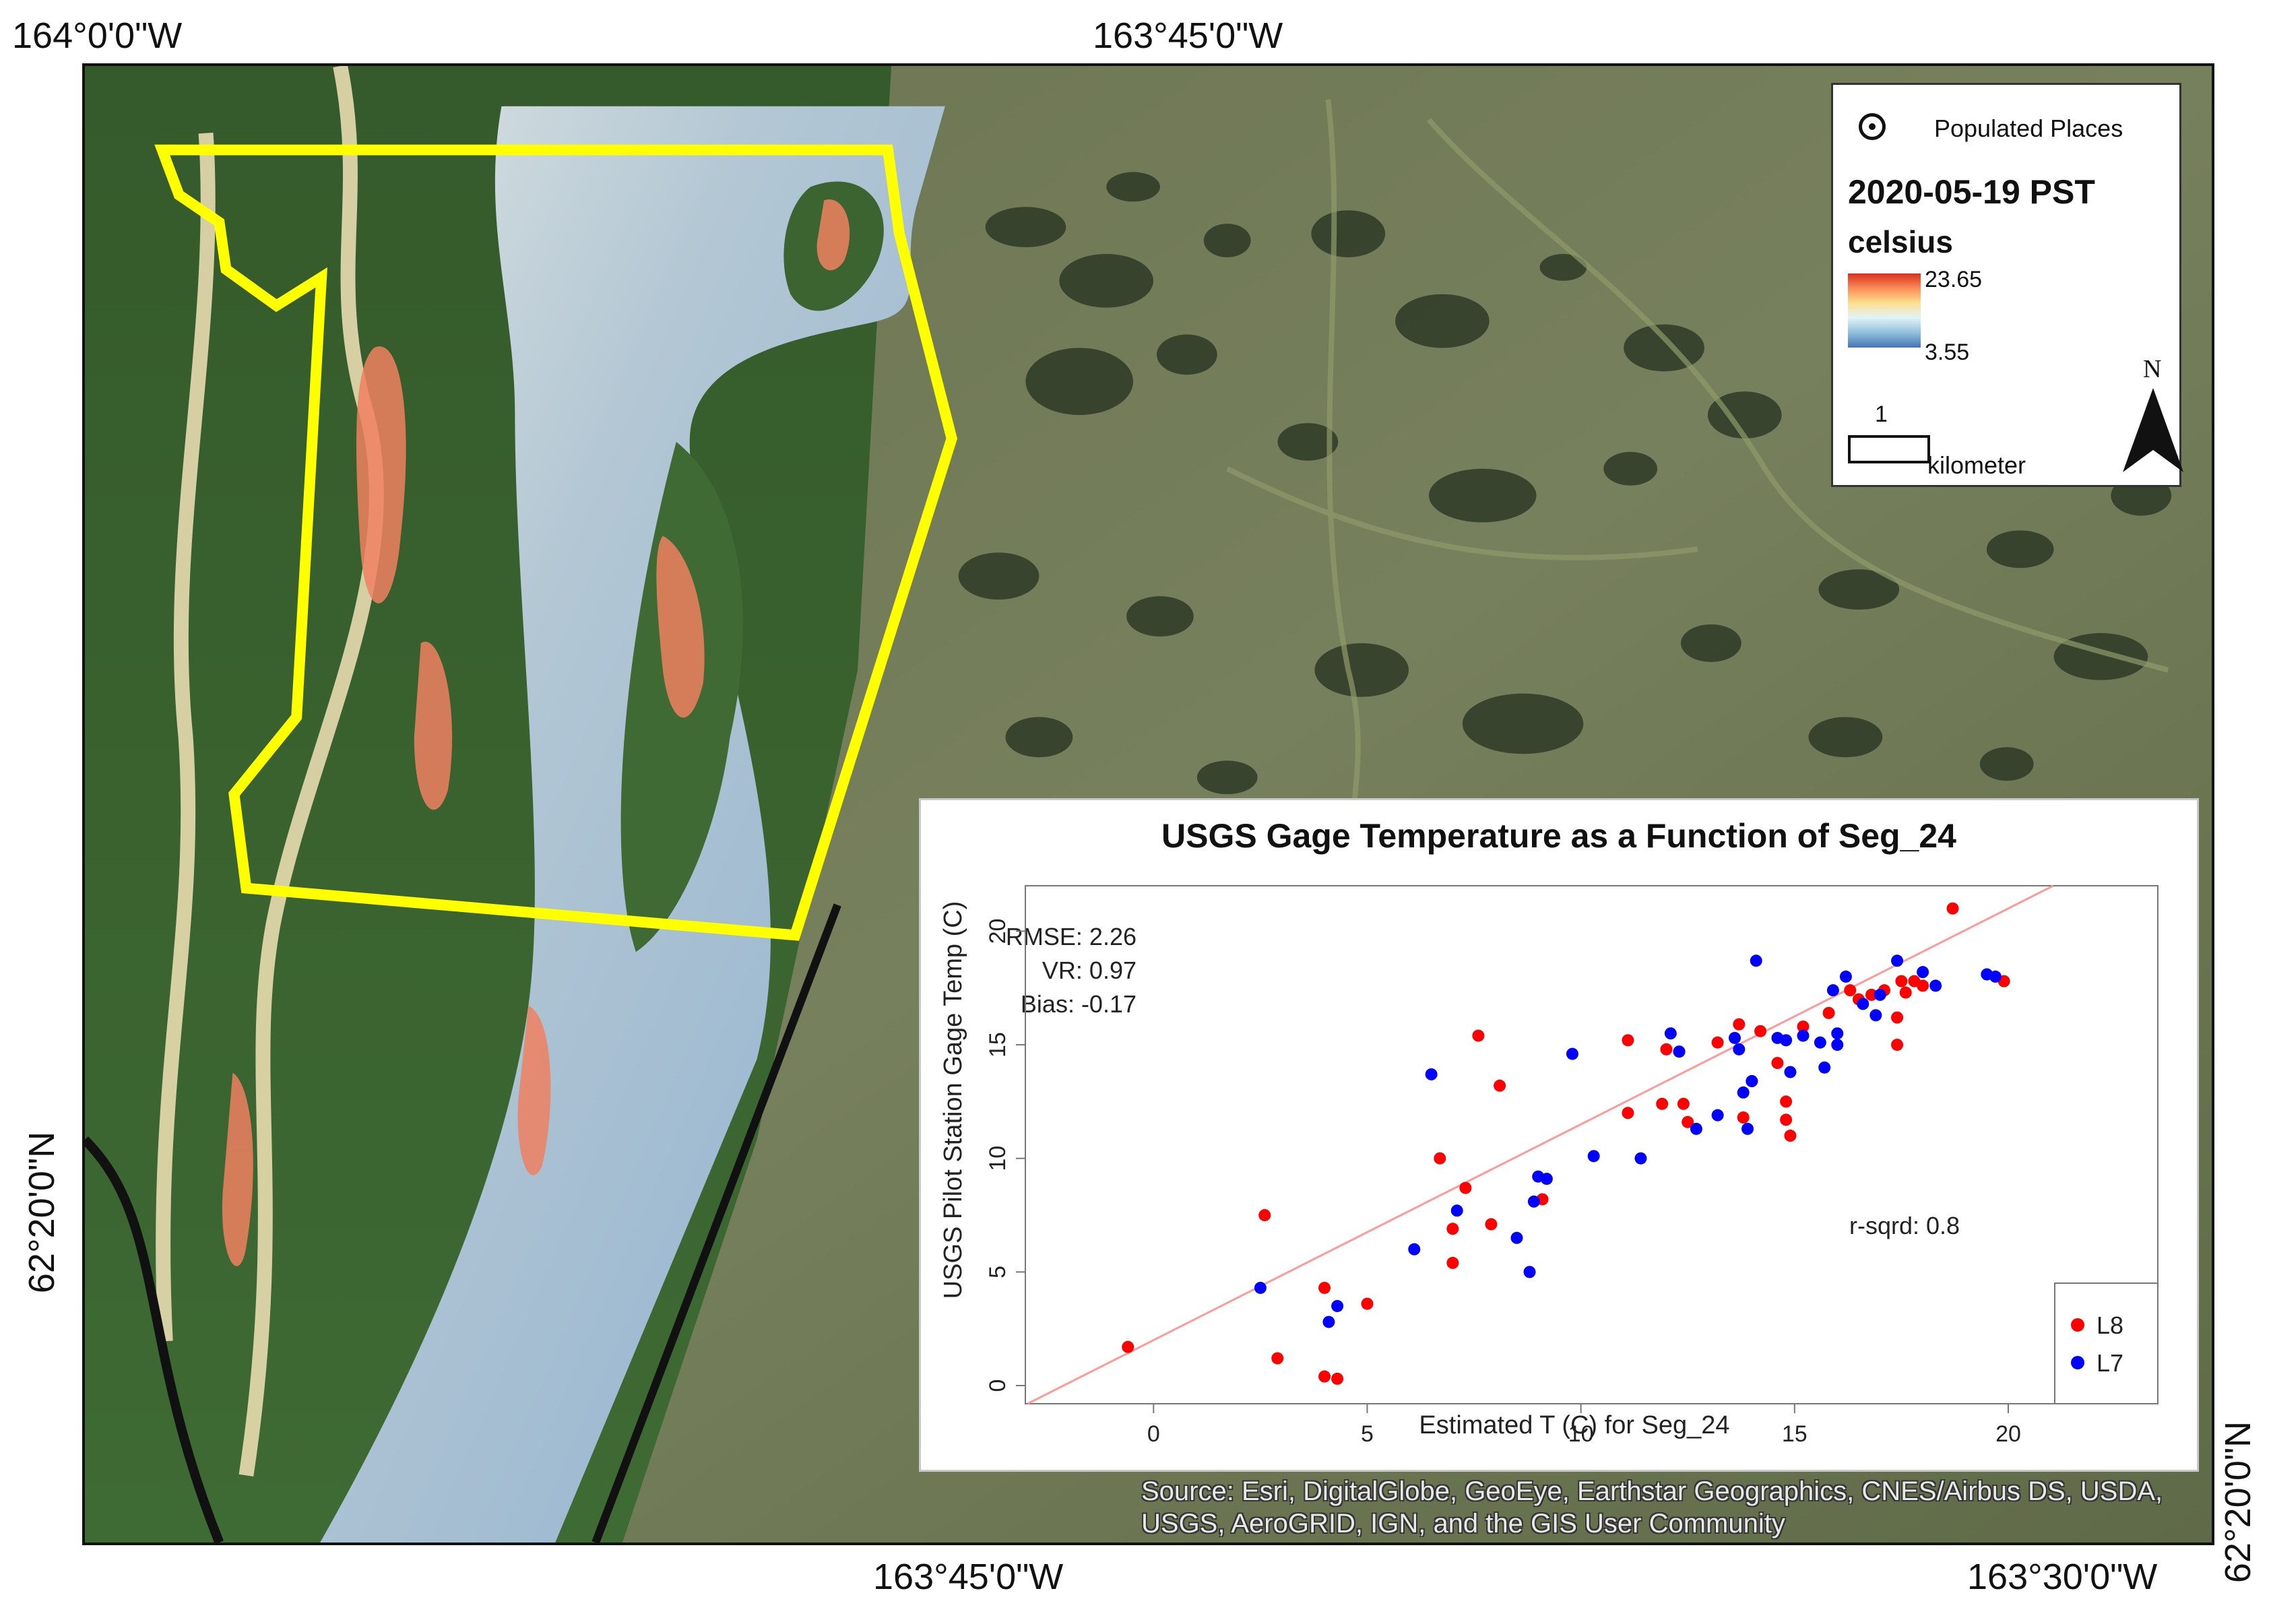 This screenshot has width=2271, height=1624. Describe the element at coordinates (1904, 1225) in the screenshot. I see `stat-r-squared: r-sqrd: 0.8` at that location.